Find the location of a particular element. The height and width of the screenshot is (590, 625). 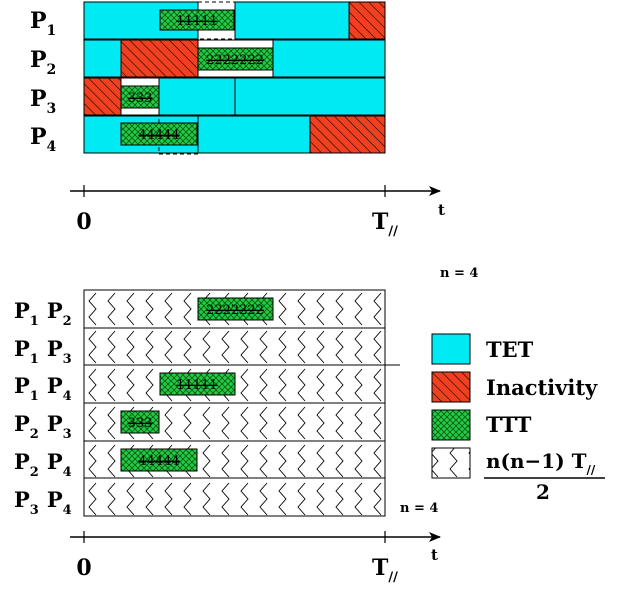

legend-formula-numerator: n(n−1) T// is located at coordinates (541, 463).